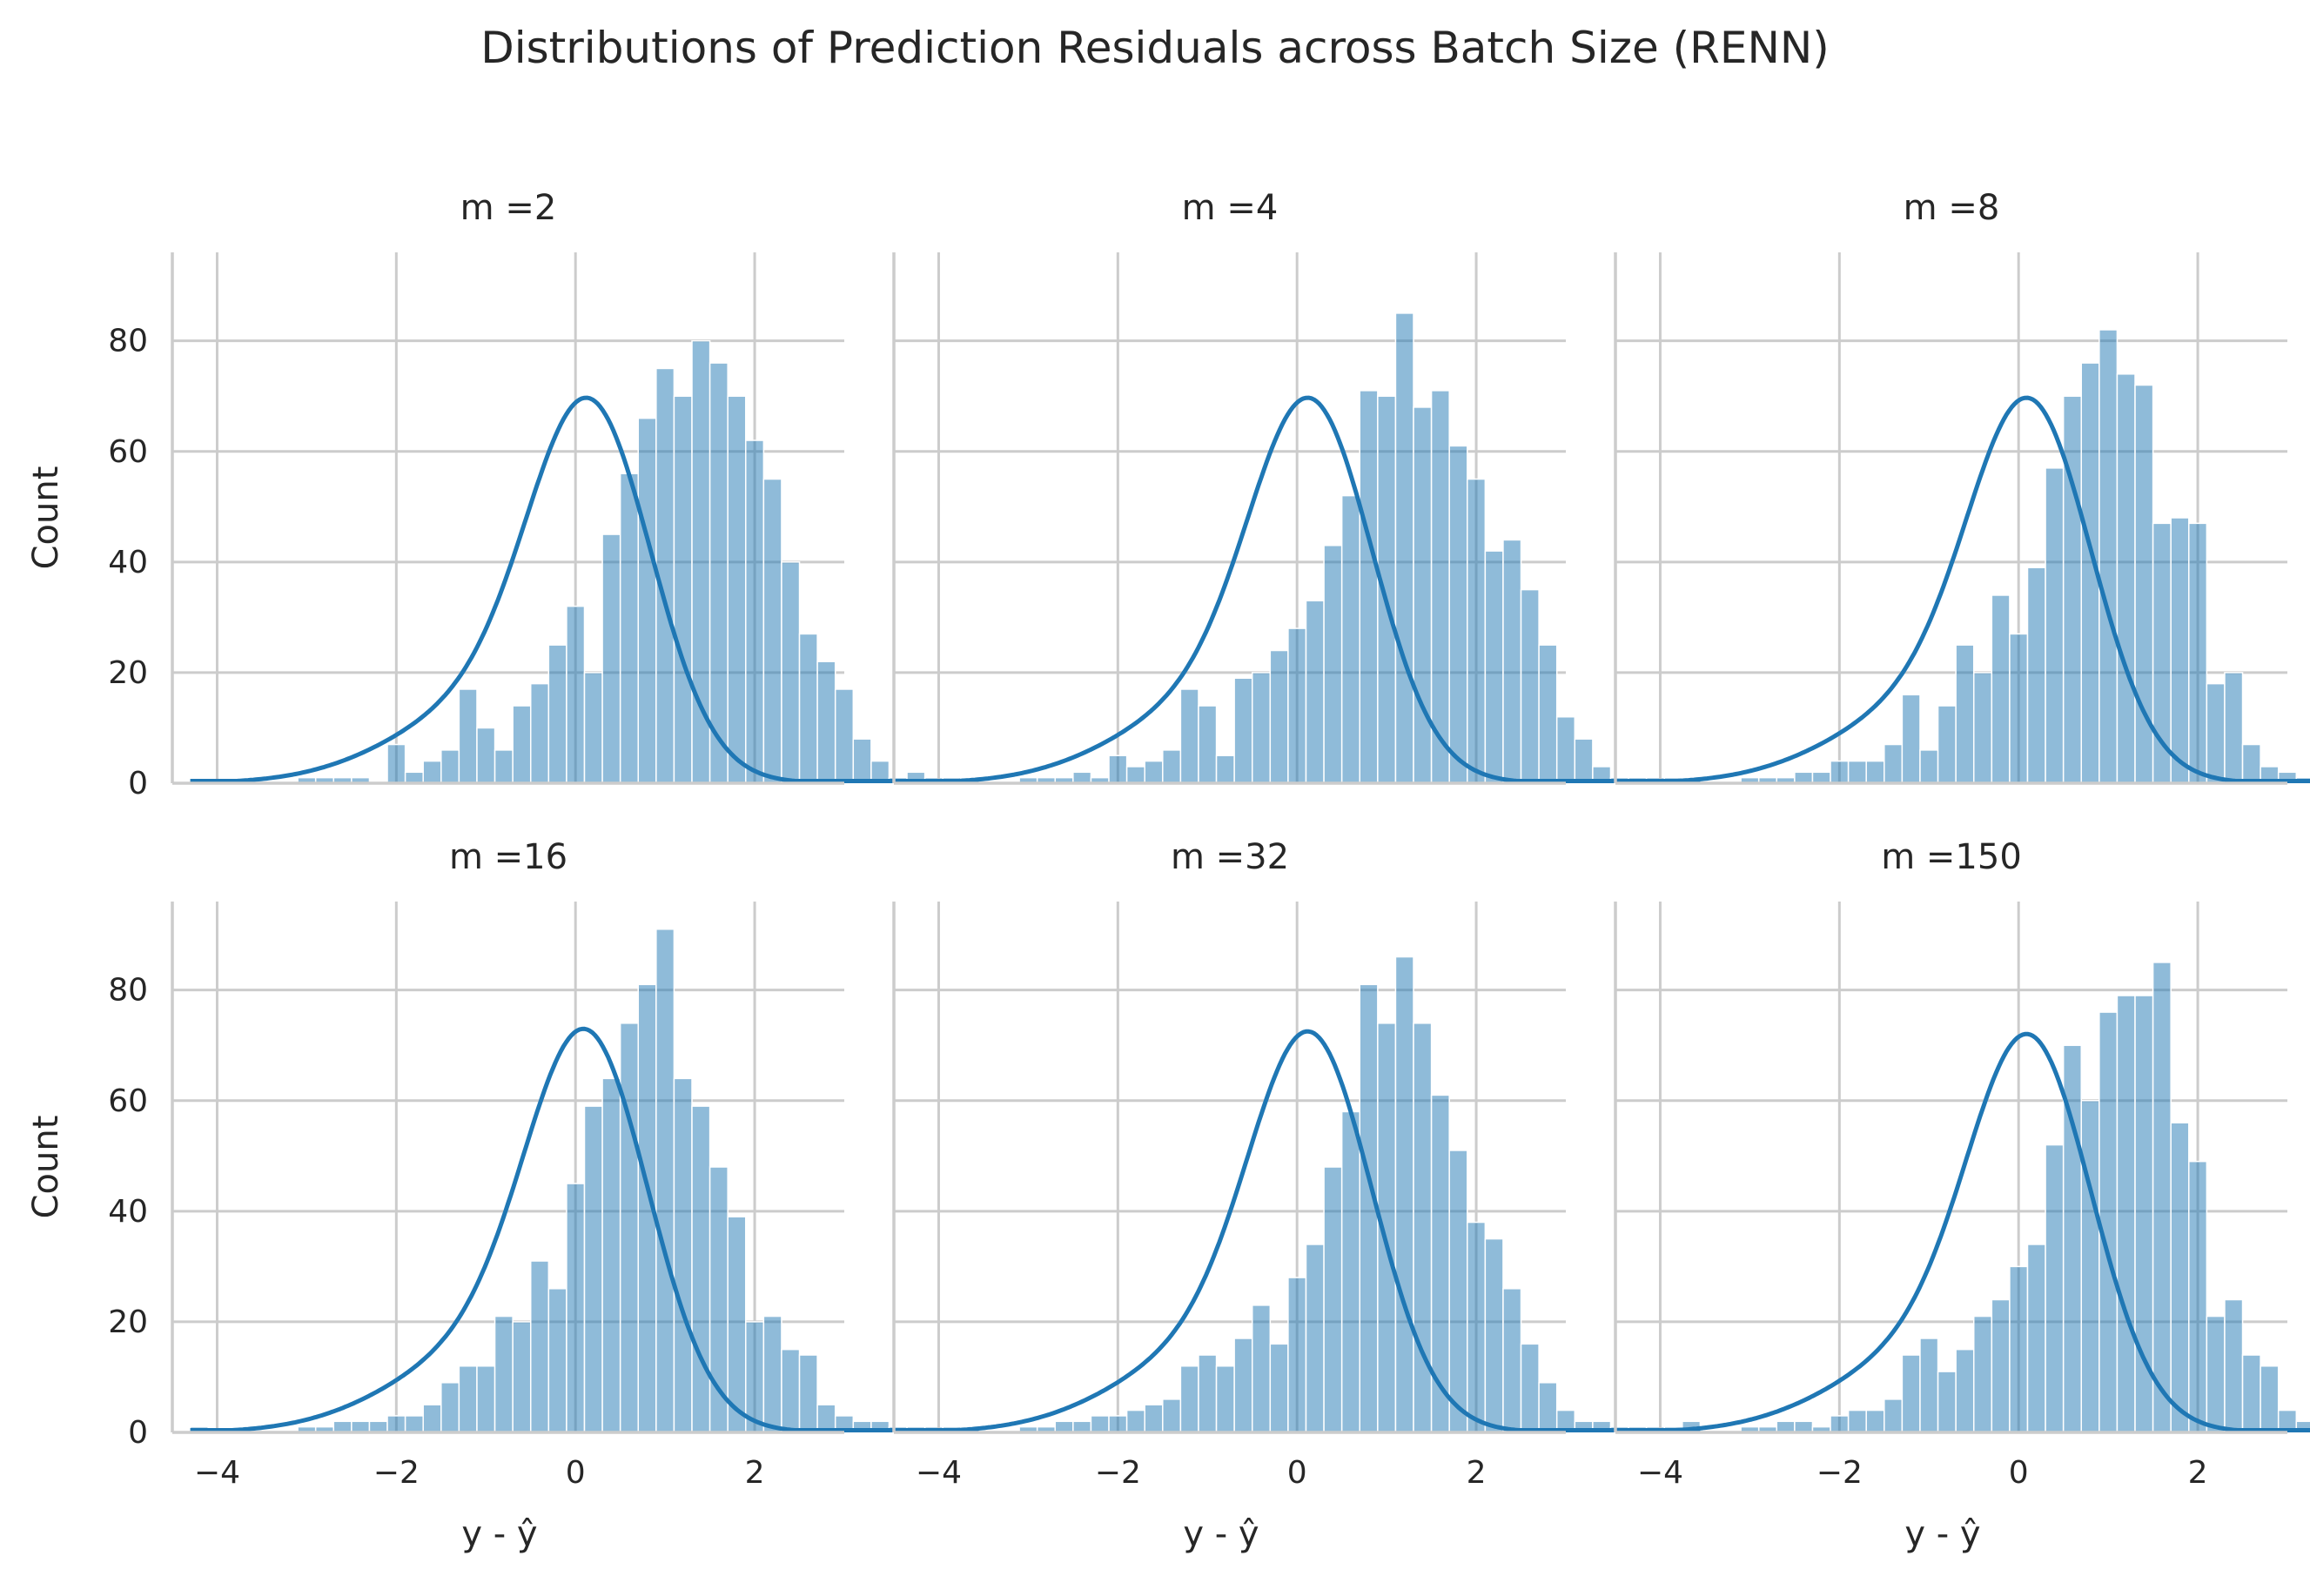 The height and width of the screenshot is (1596, 2310). I want to click on panel-title: m =16, so click(508, 857).